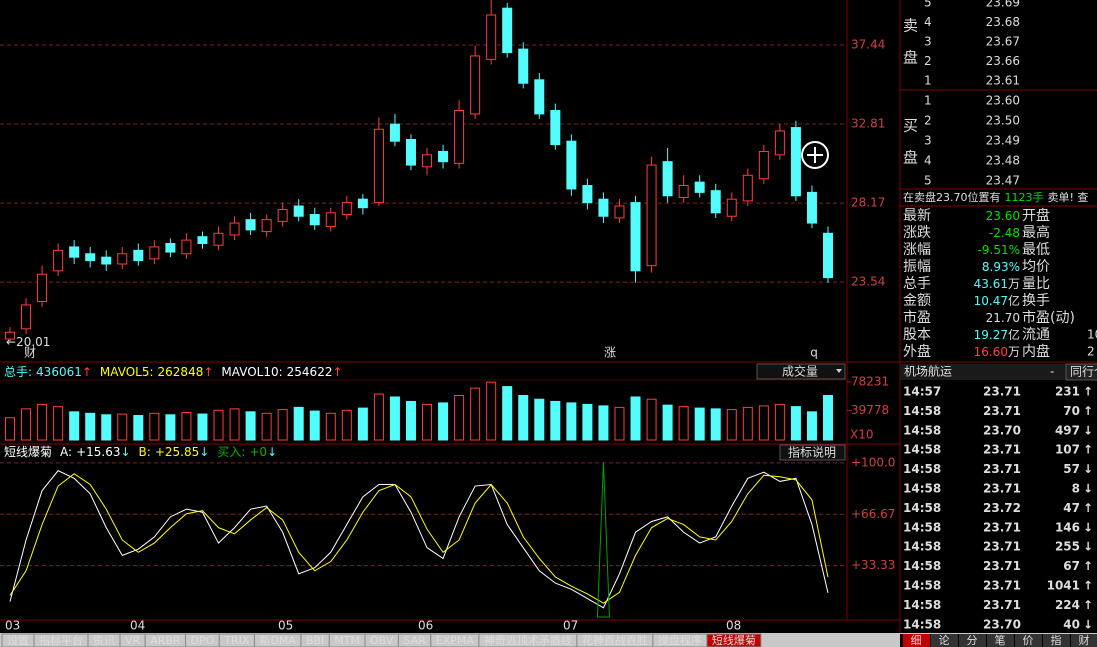  I want to click on quote-label: 内盘, so click(1036, 351).